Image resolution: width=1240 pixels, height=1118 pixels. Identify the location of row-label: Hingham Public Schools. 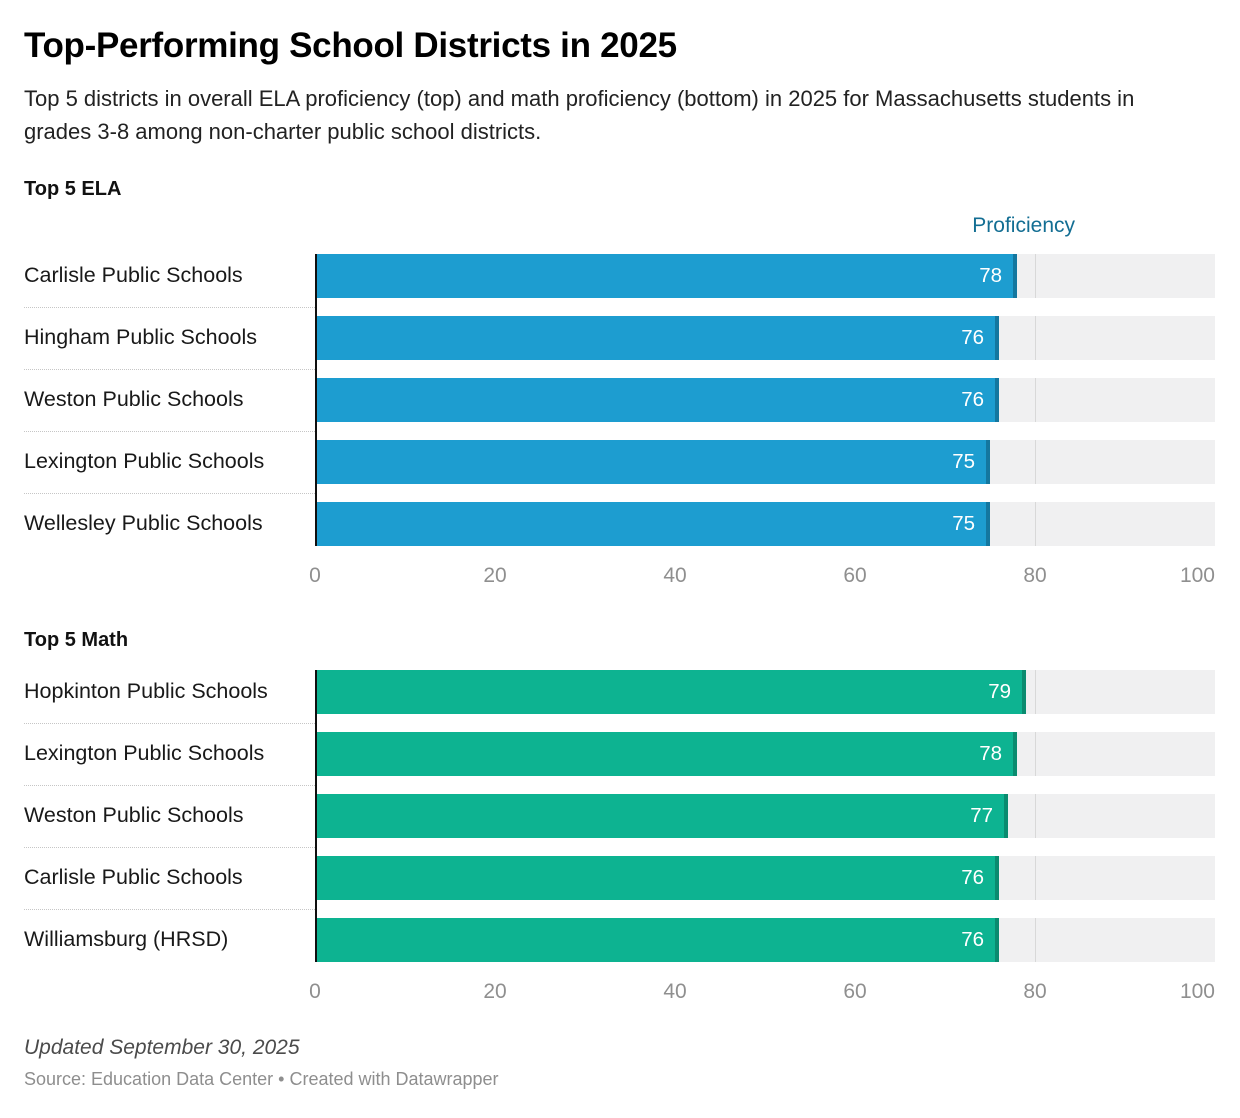
(141, 337).